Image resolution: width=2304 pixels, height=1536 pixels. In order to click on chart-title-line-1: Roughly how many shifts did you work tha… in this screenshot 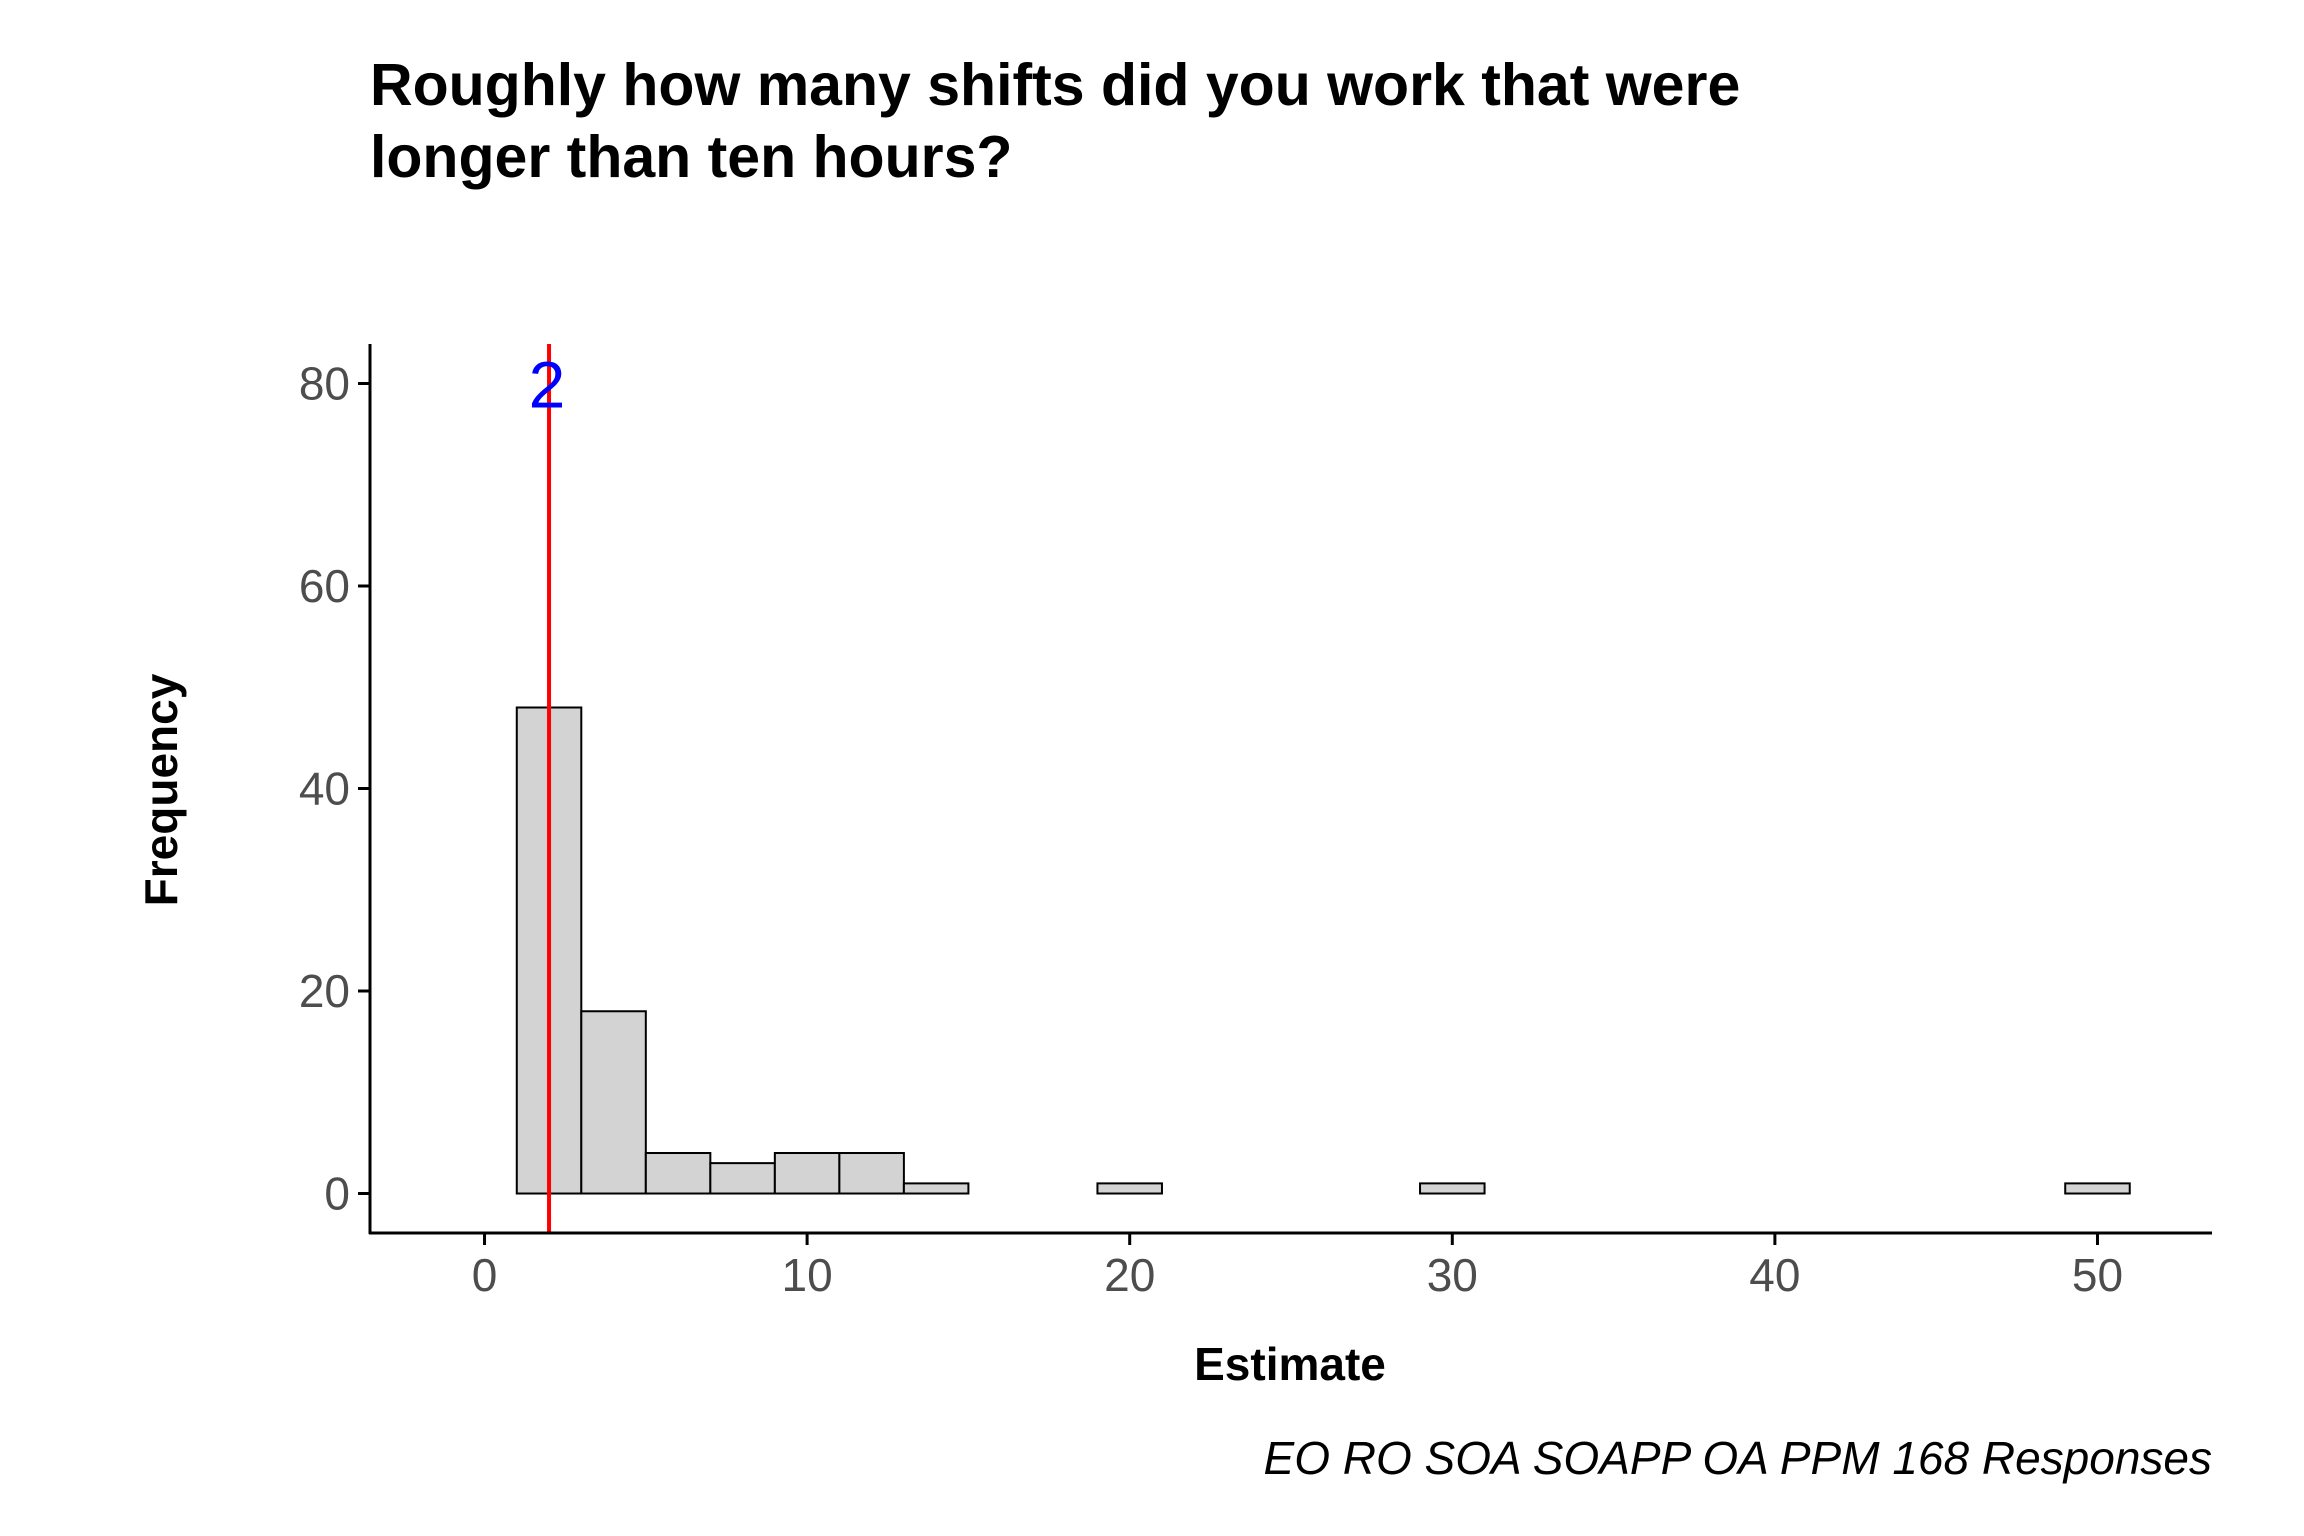, I will do `click(1055, 85)`.